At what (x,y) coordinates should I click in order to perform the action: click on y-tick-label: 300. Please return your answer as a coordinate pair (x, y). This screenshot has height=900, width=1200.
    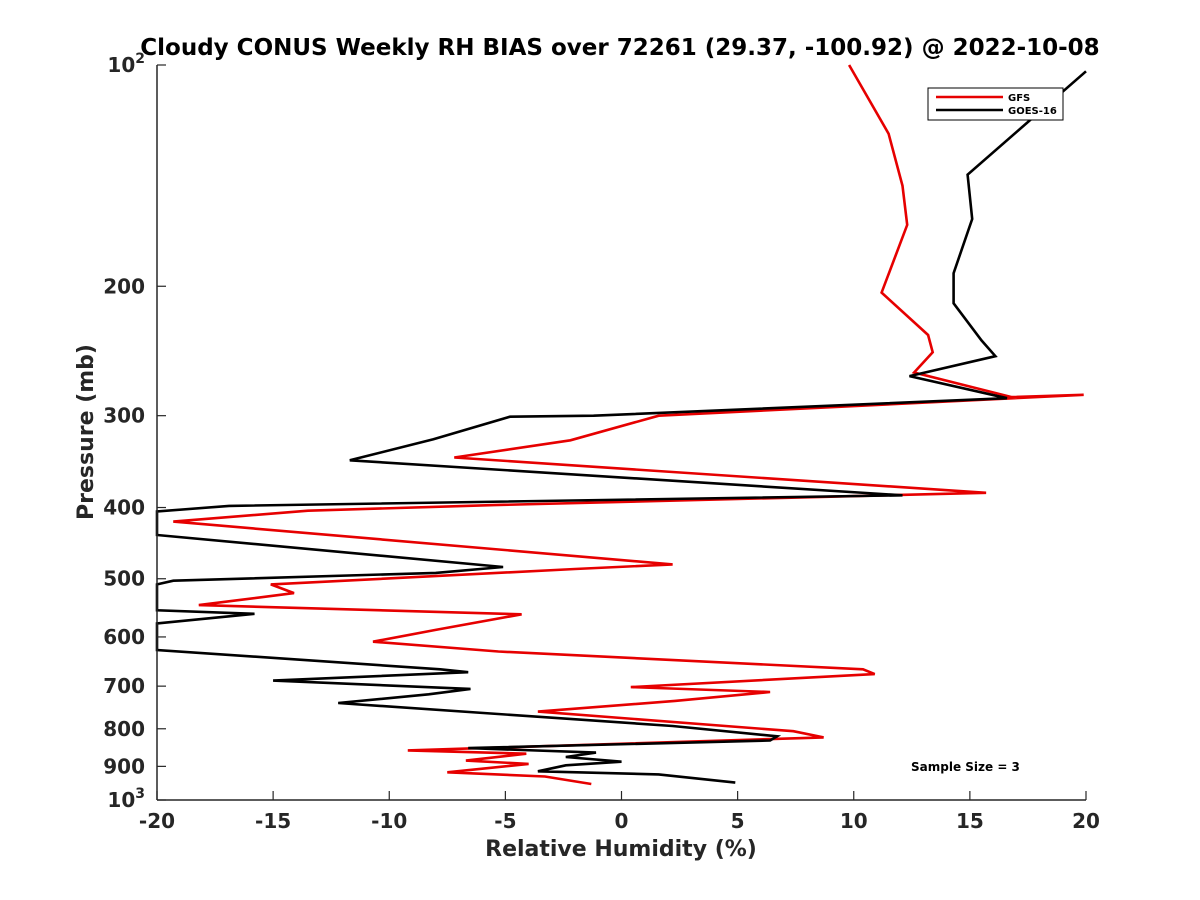
    Looking at the image, I should click on (124, 416).